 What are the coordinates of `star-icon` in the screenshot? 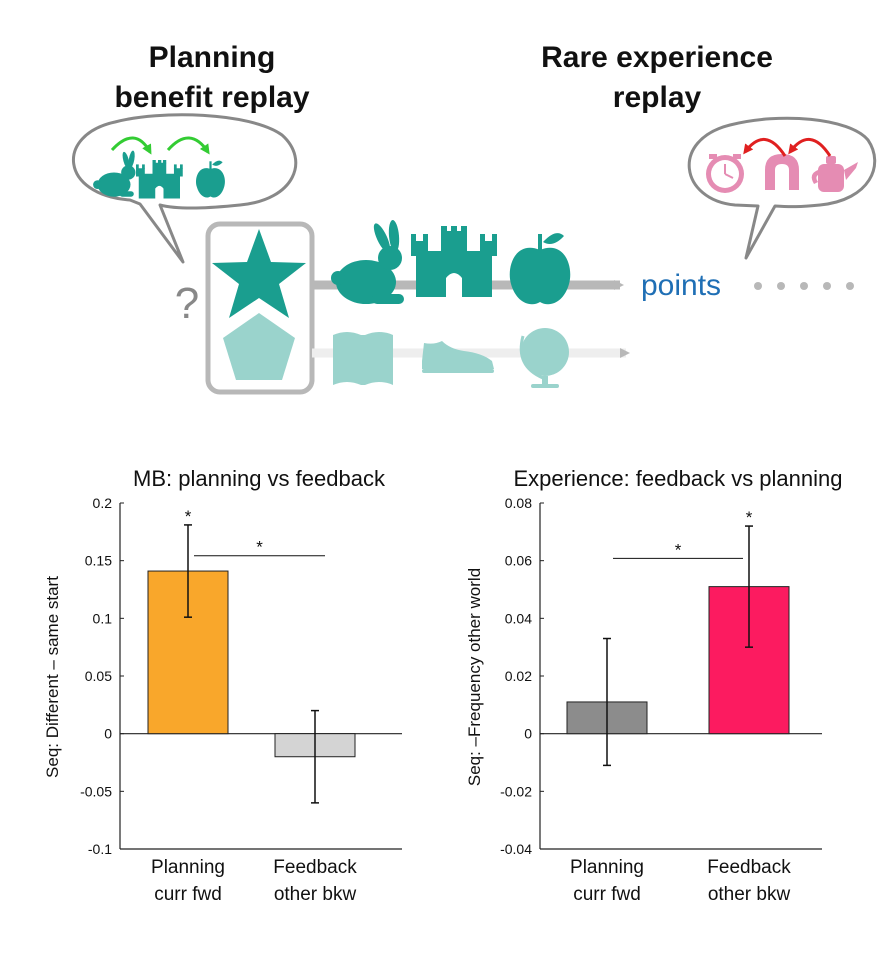 It's located at (259, 273).